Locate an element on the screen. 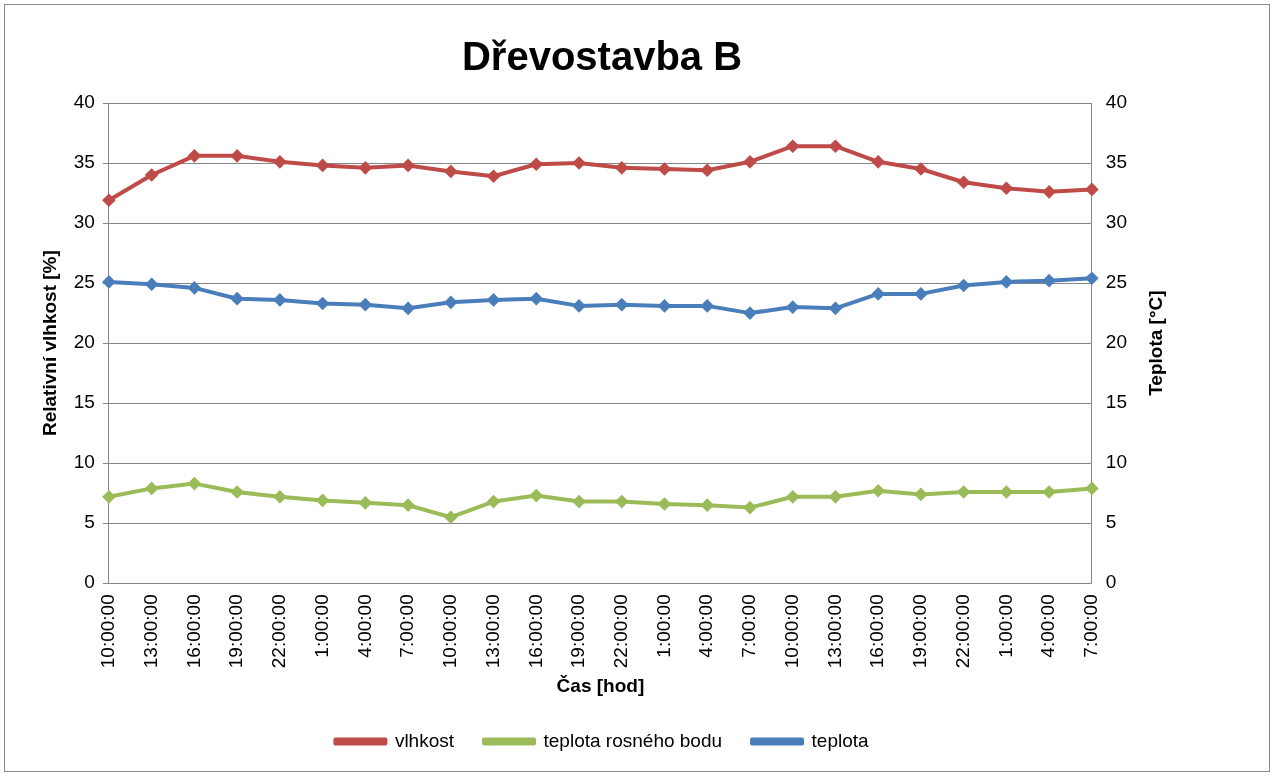  y2-tick-label: 25 is located at coordinates (1116, 282).